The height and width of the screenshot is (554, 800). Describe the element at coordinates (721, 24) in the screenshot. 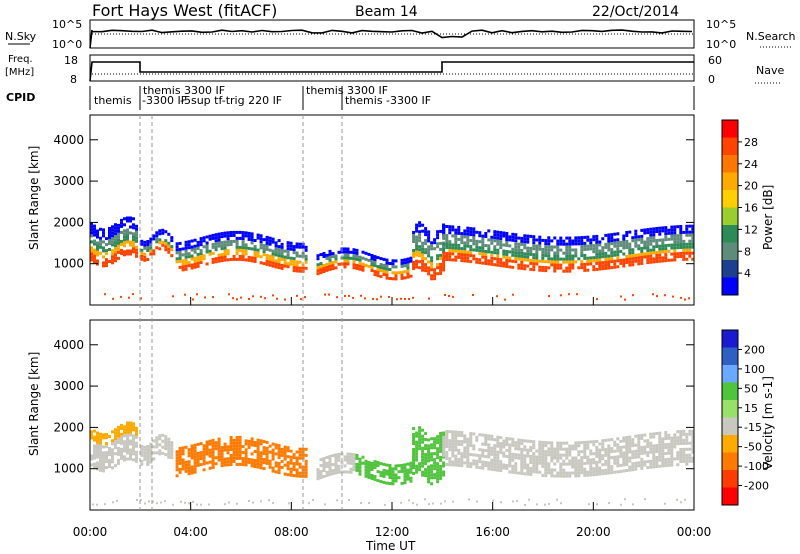

I see `noise-right-tick-top: 10^5` at that location.